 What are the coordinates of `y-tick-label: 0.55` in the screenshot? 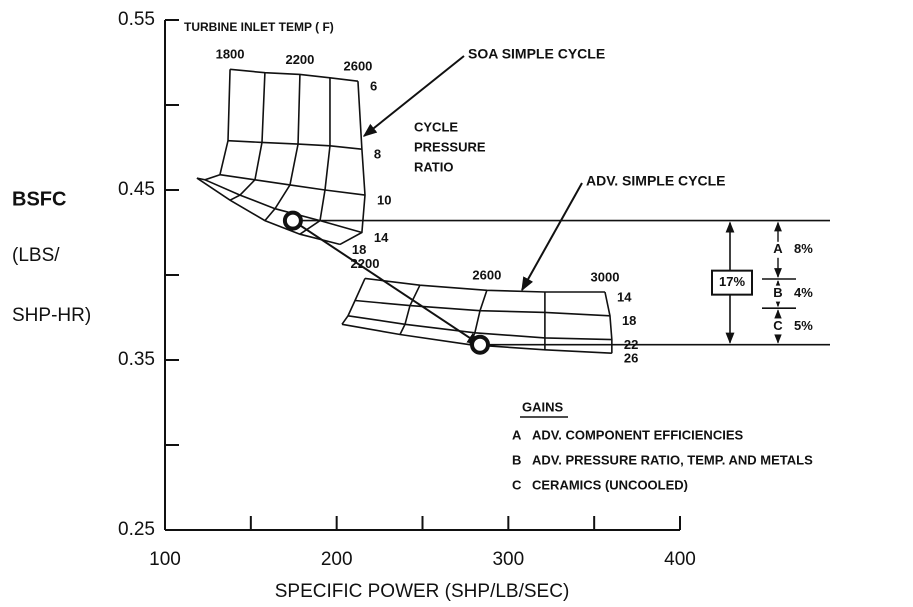 It's located at (136, 19).